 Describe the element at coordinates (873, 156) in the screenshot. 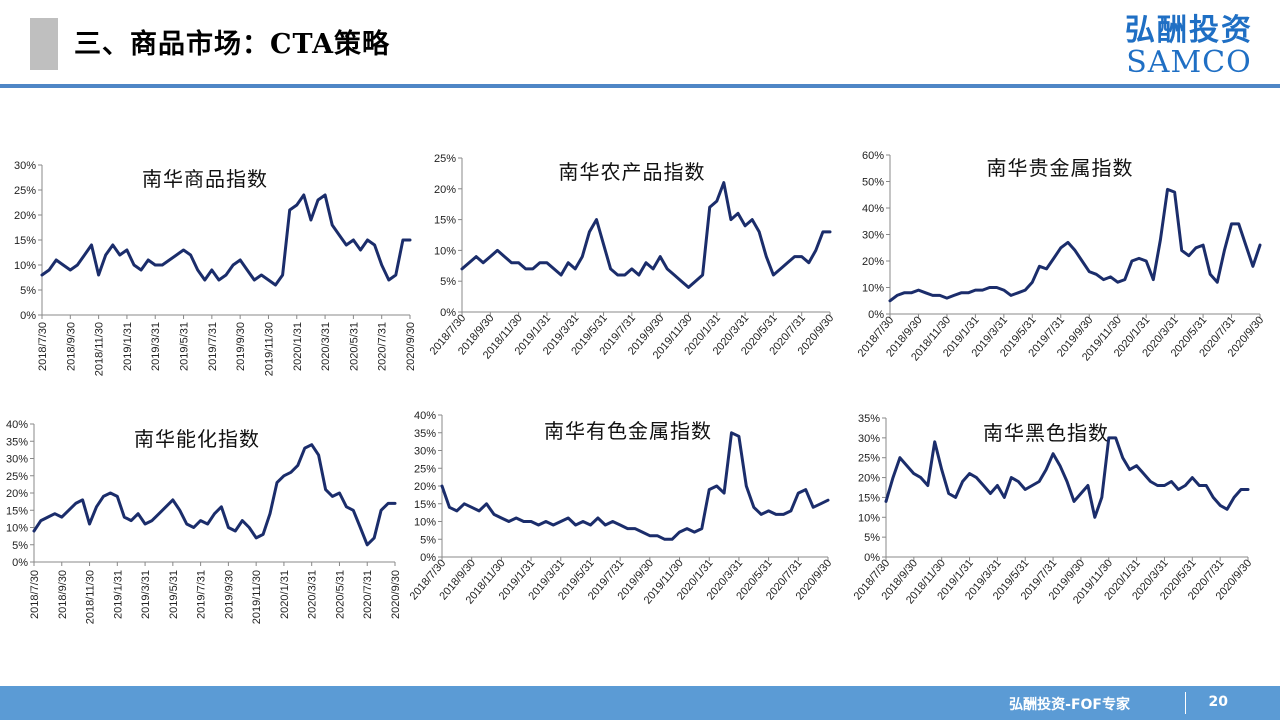

I see `y-tick-label: 60%` at that location.